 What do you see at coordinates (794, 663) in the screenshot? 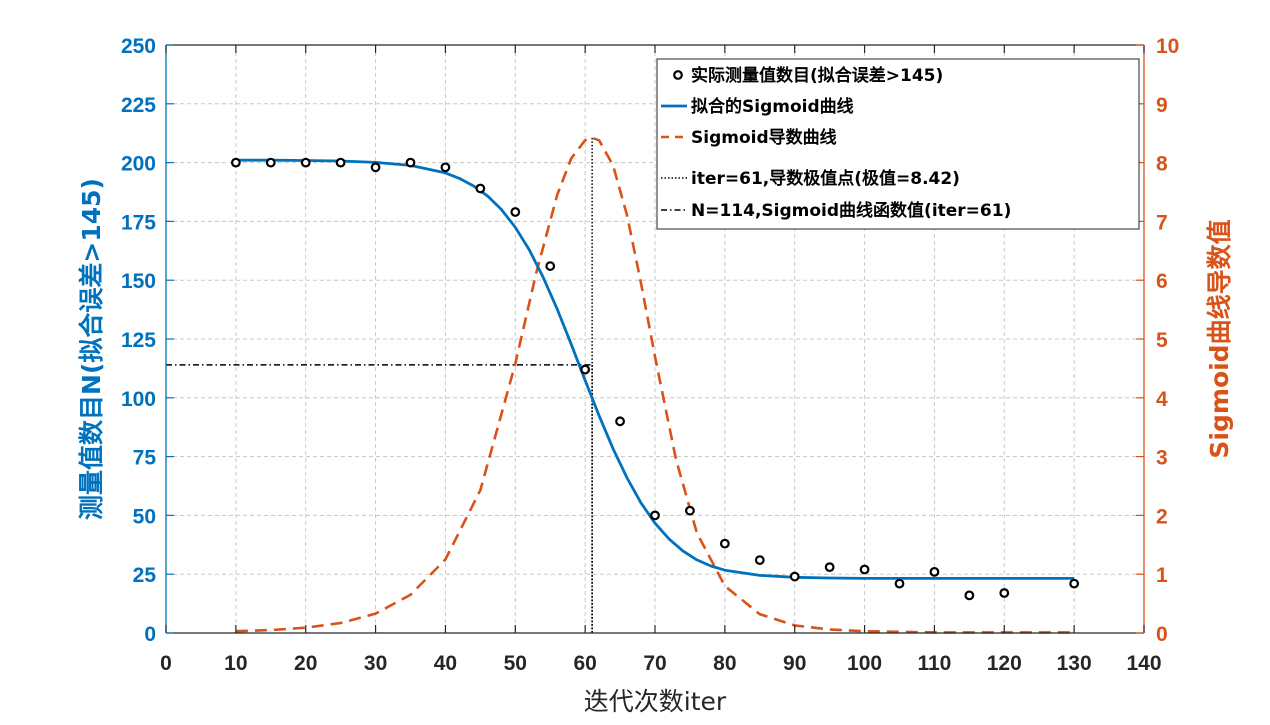
I see `x-tick-label: 90` at bounding box center [794, 663].